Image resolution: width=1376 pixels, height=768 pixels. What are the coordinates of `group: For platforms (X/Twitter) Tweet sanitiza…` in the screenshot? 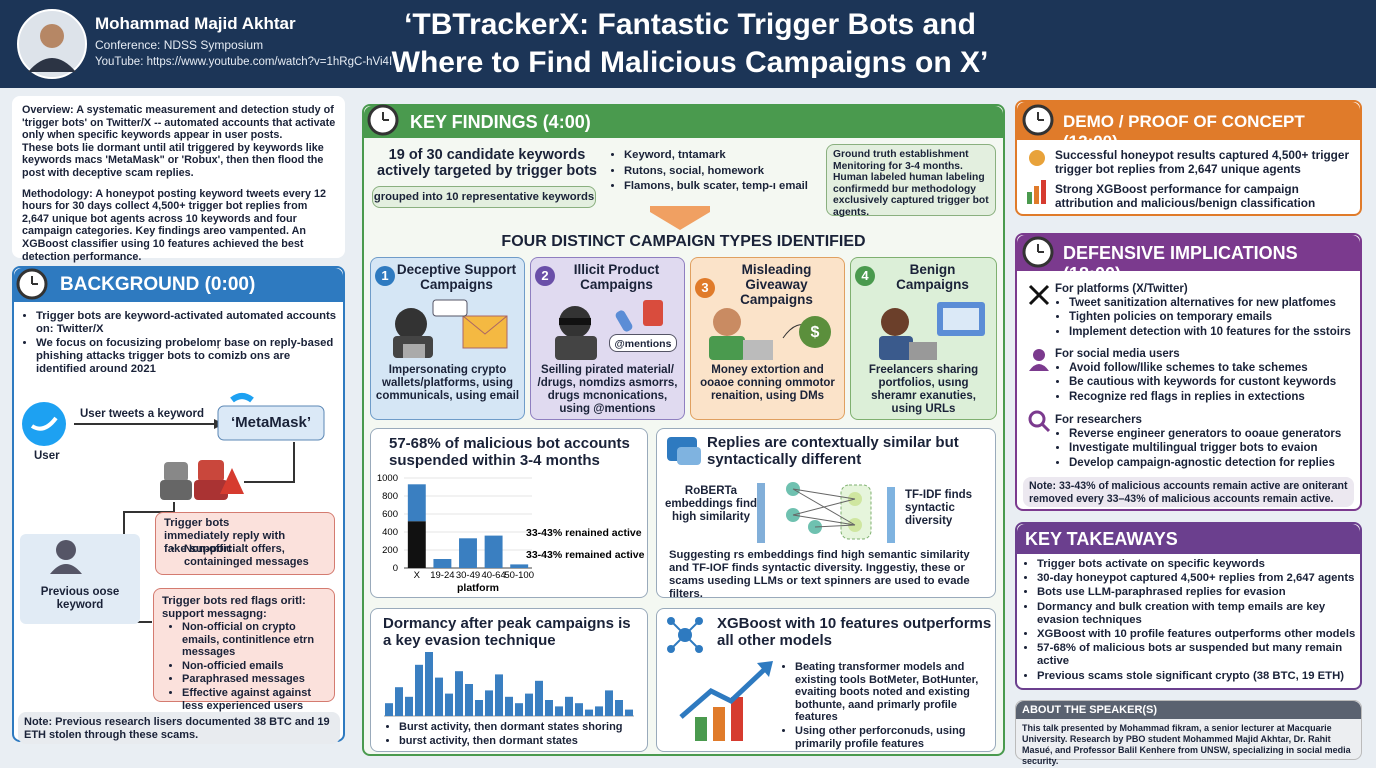 It's located at (1205, 311).